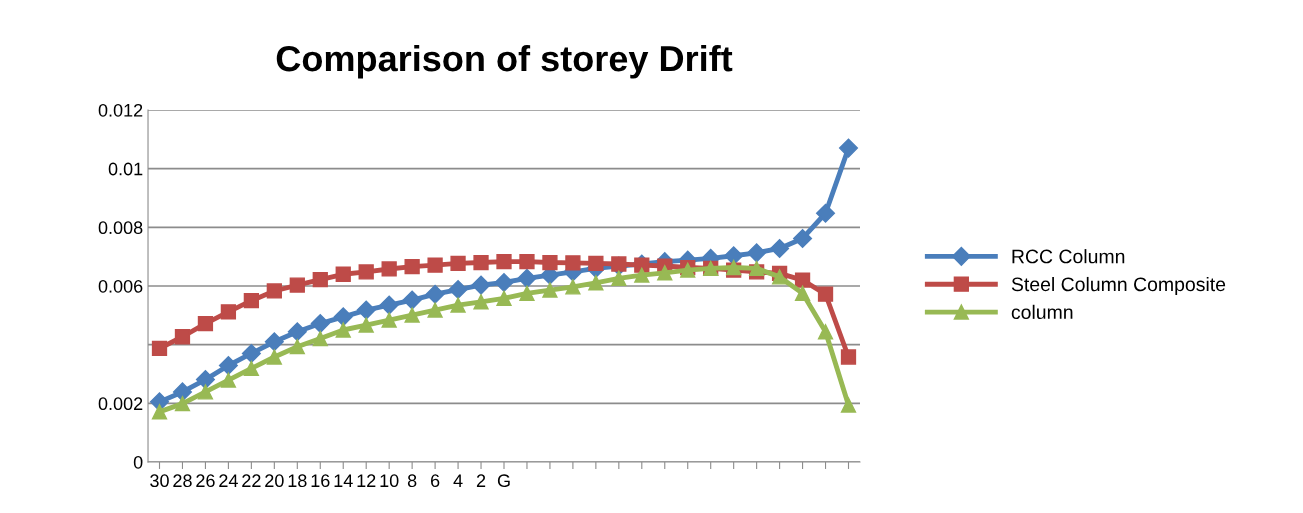  What do you see at coordinates (120, 110) in the screenshot?
I see `y-tick-label: 0.012` at bounding box center [120, 110].